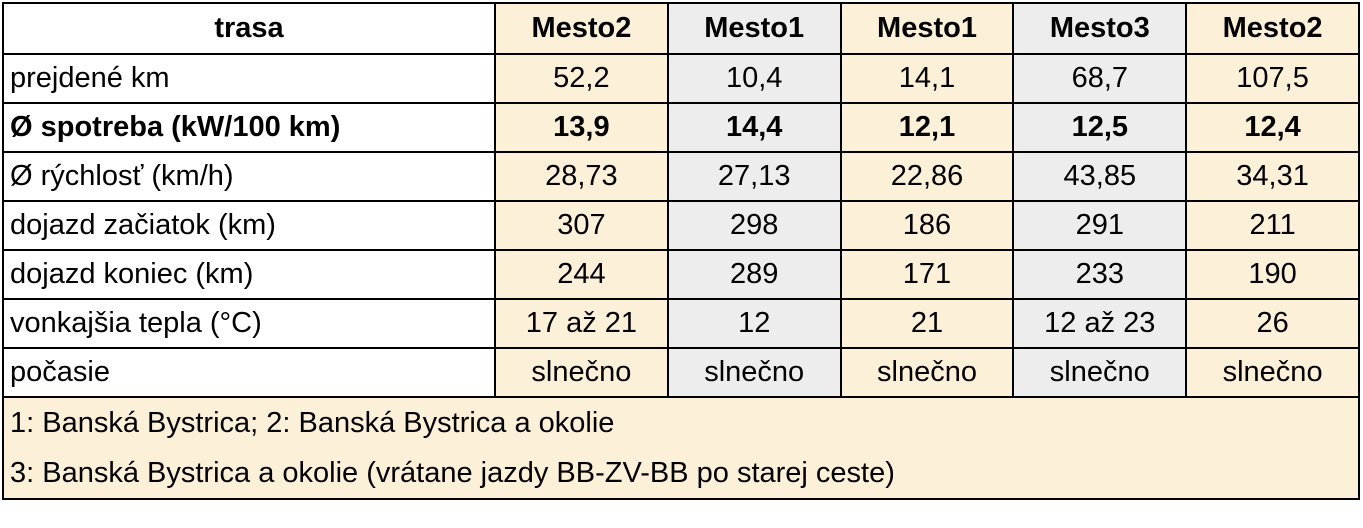 This screenshot has width=1363, height=528. Describe the element at coordinates (249, 225) in the screenshot. I see `row-label: dojazd začiatok (km)` at that location.